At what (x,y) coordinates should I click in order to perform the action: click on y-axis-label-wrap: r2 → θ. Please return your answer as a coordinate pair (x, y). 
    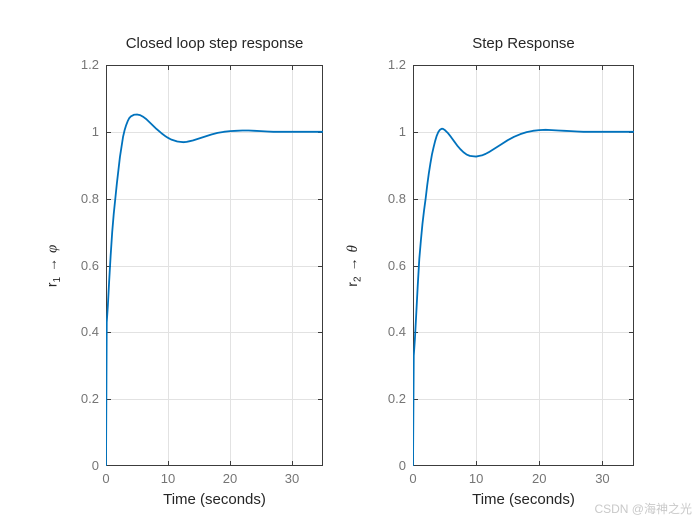
    Looking at the image, I should click on (354, 265).